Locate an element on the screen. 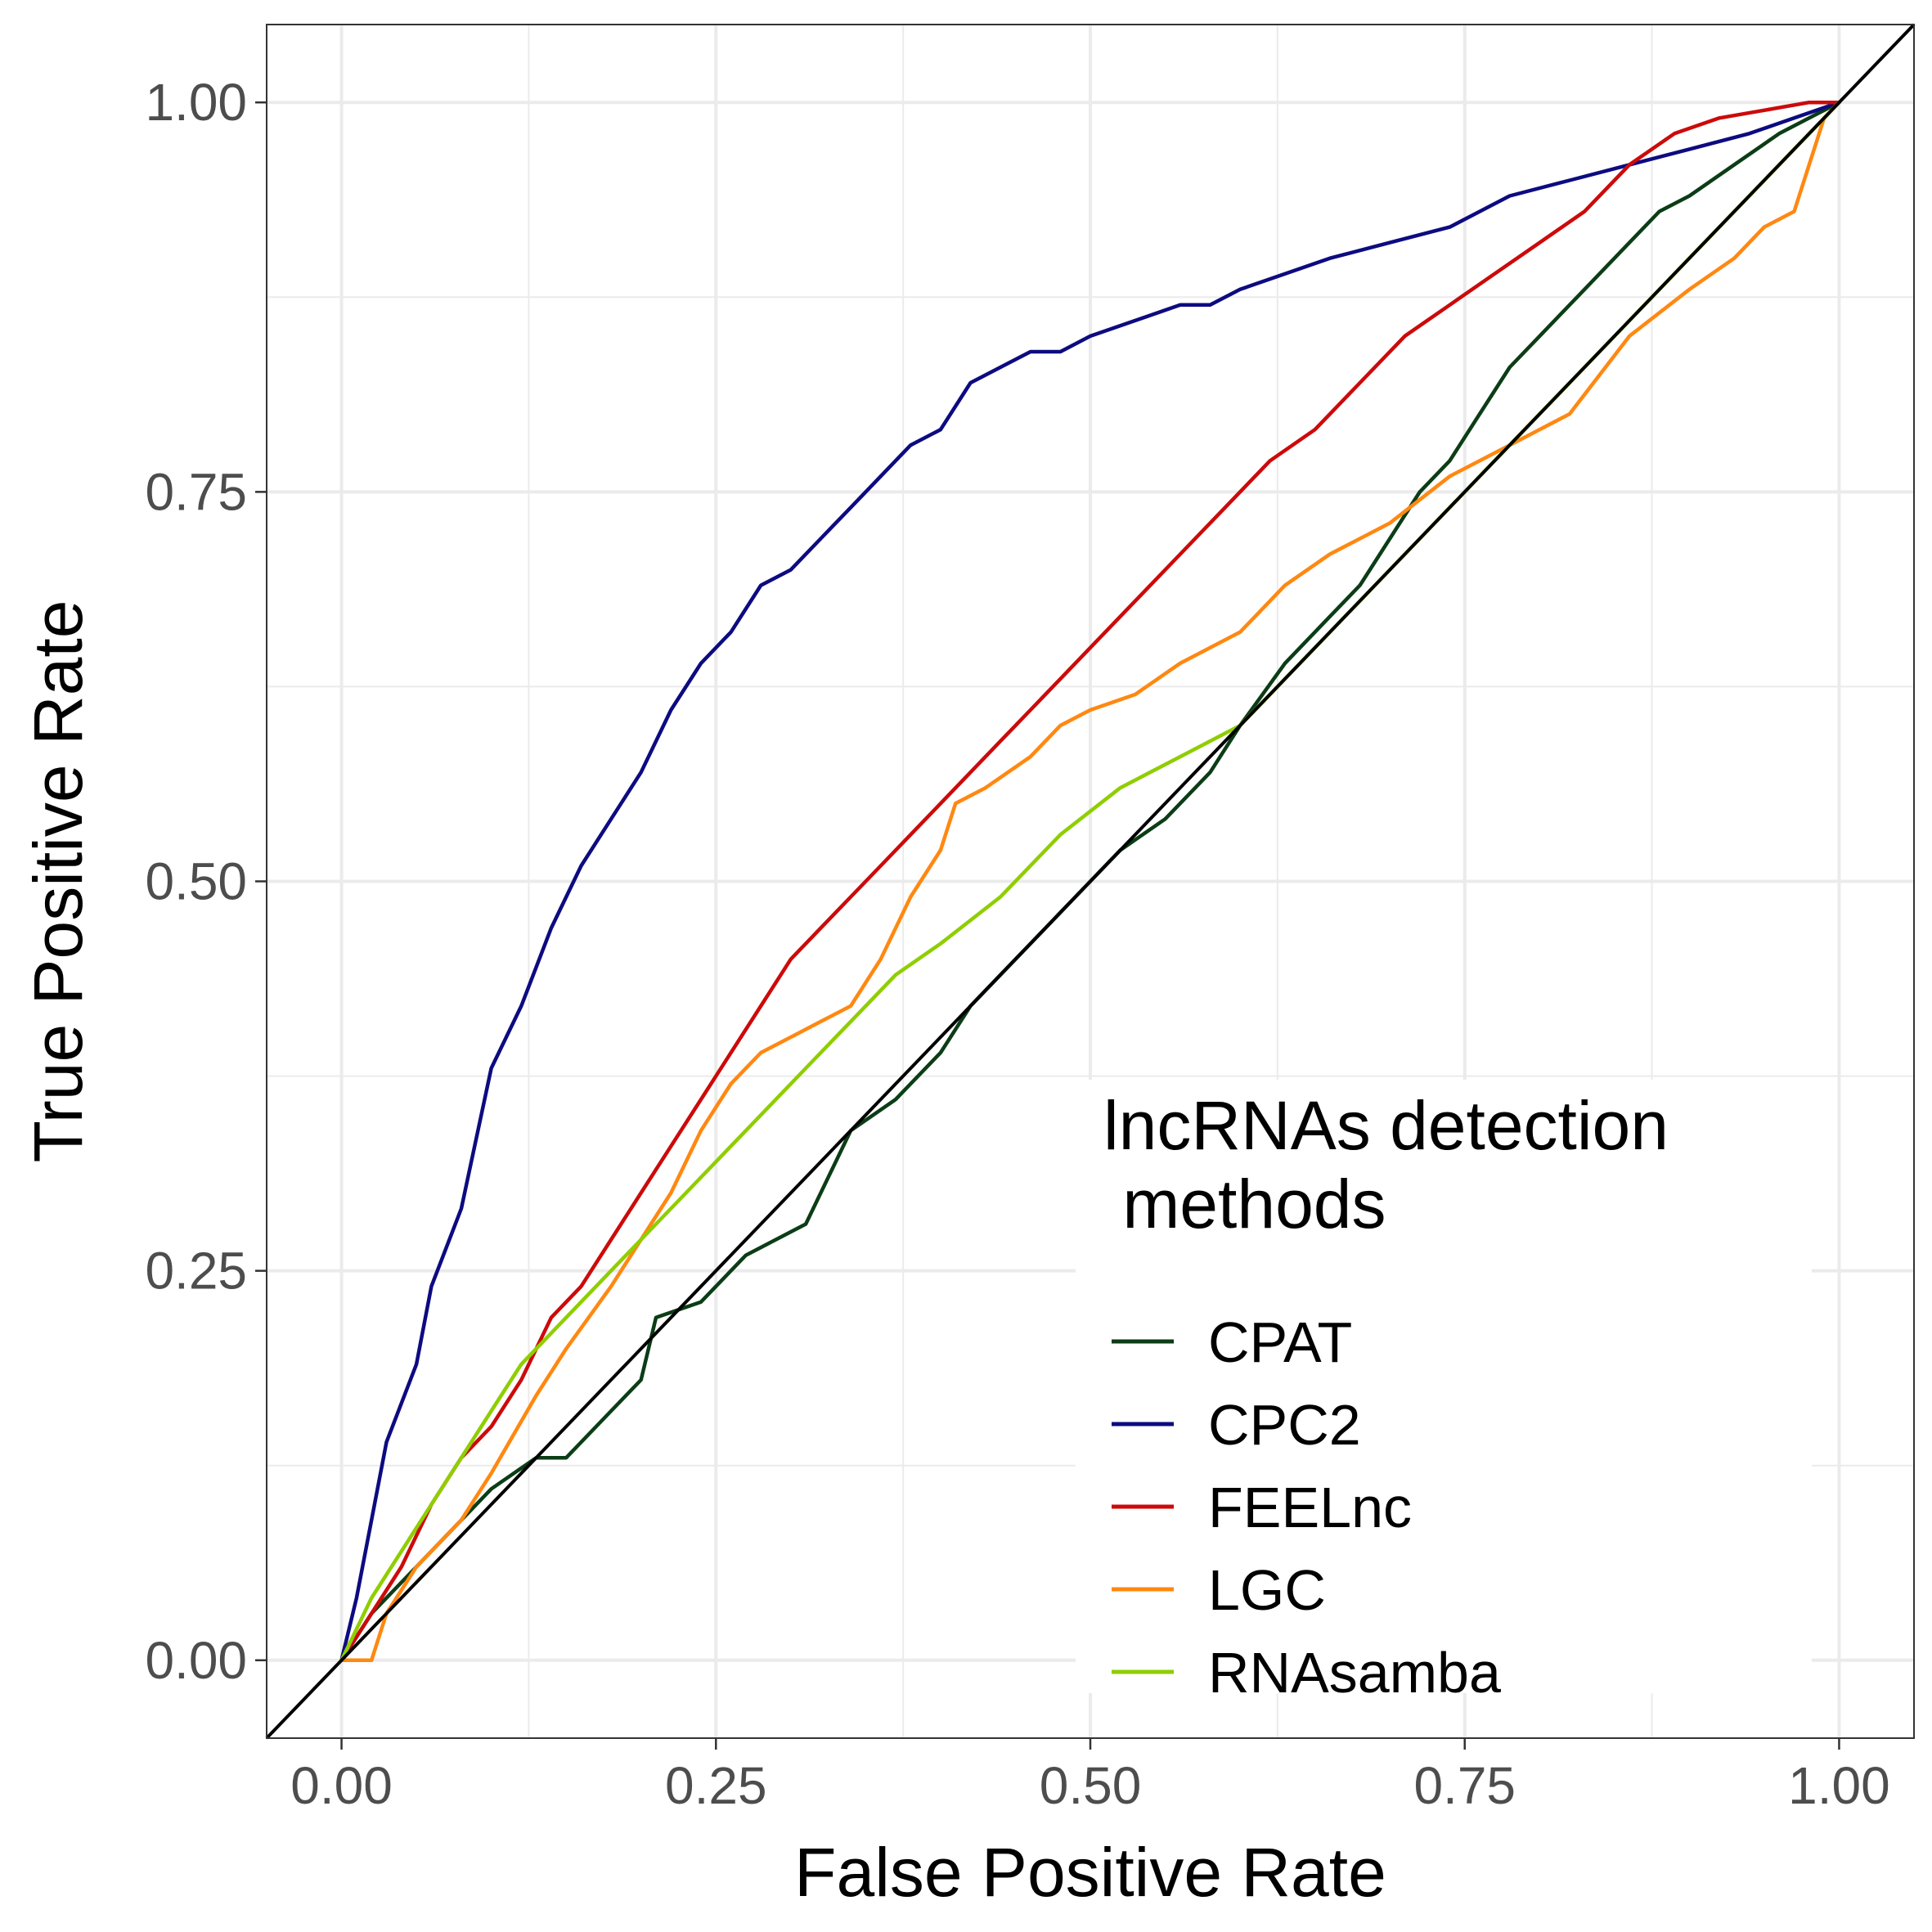 The width and height of the screenshot is (1932, 1932). legend-label-rnasamba: RNAsamba is located at coordinates (1355, 1673).